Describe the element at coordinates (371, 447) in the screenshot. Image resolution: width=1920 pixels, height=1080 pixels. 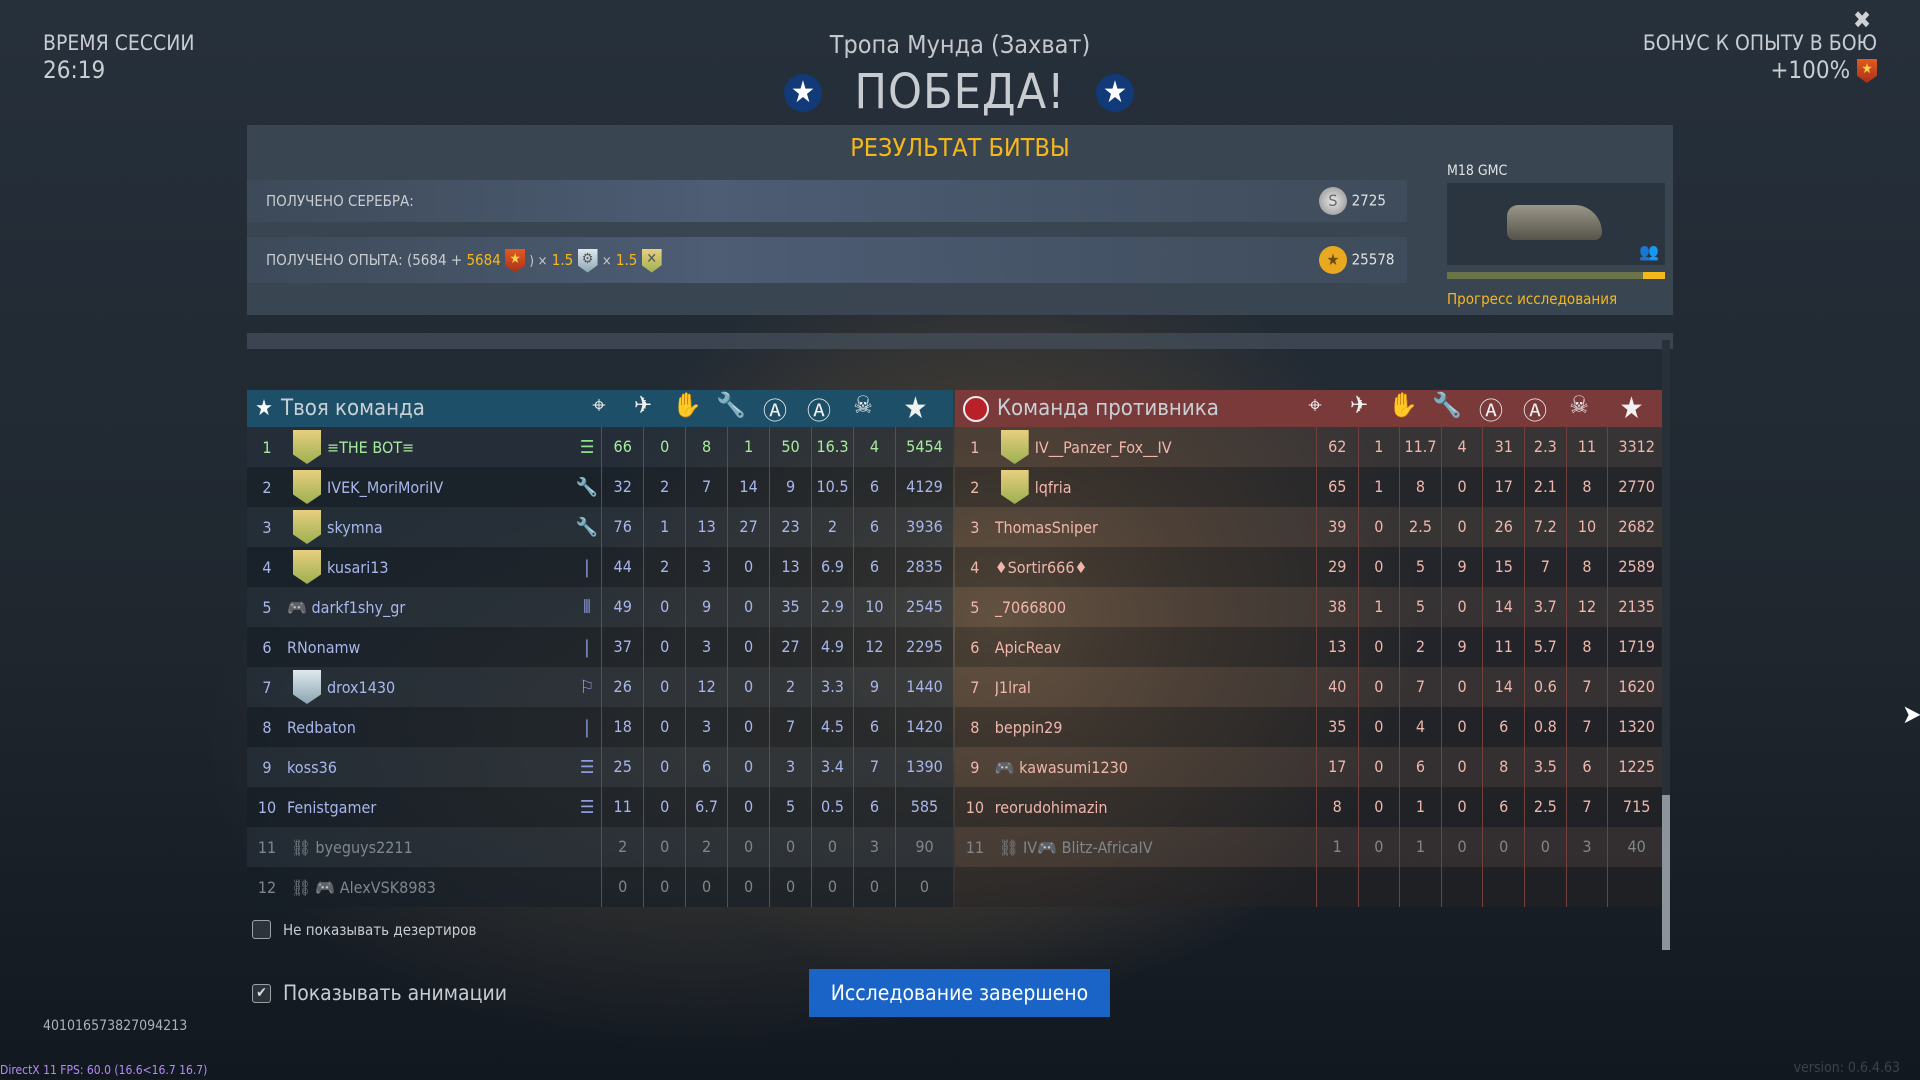
I see `player-name: ≡THE BOT≡` at that location.